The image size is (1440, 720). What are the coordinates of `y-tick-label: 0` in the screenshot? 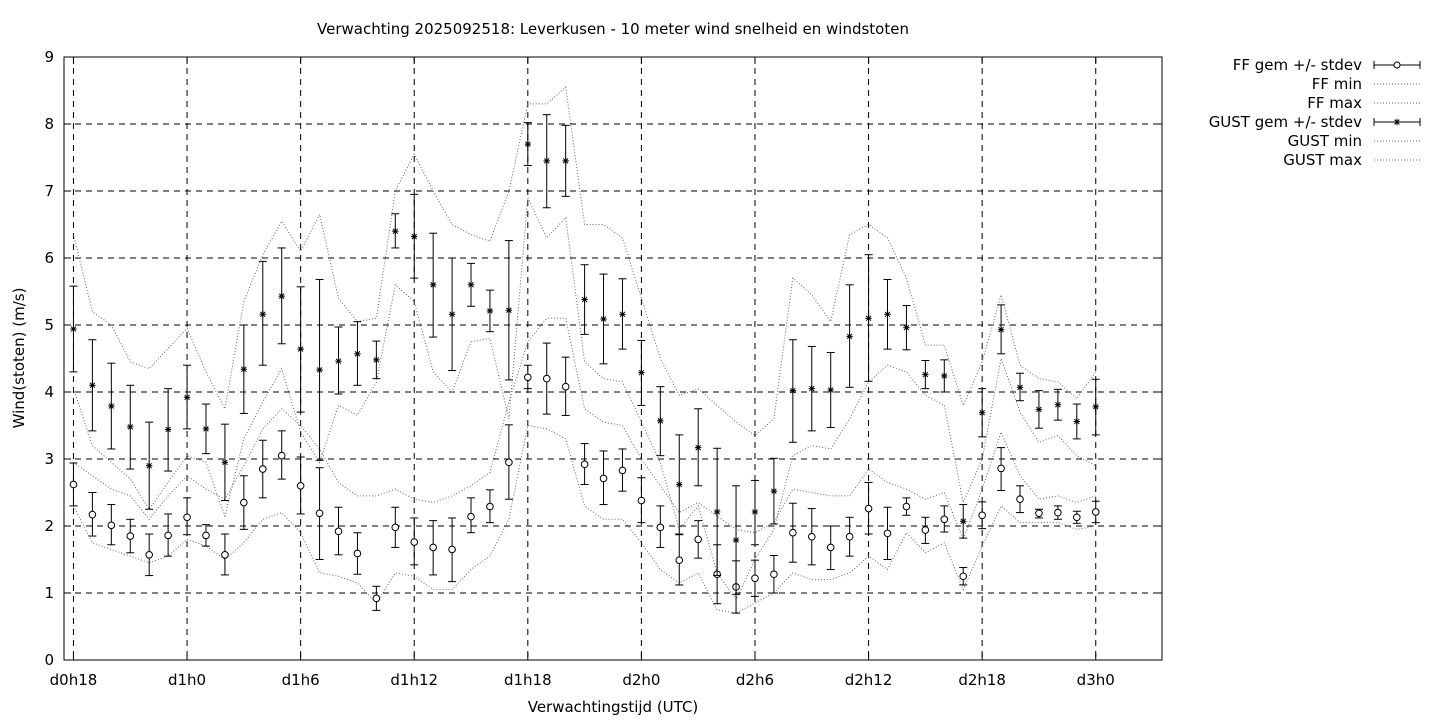 It's located at (49, 660).